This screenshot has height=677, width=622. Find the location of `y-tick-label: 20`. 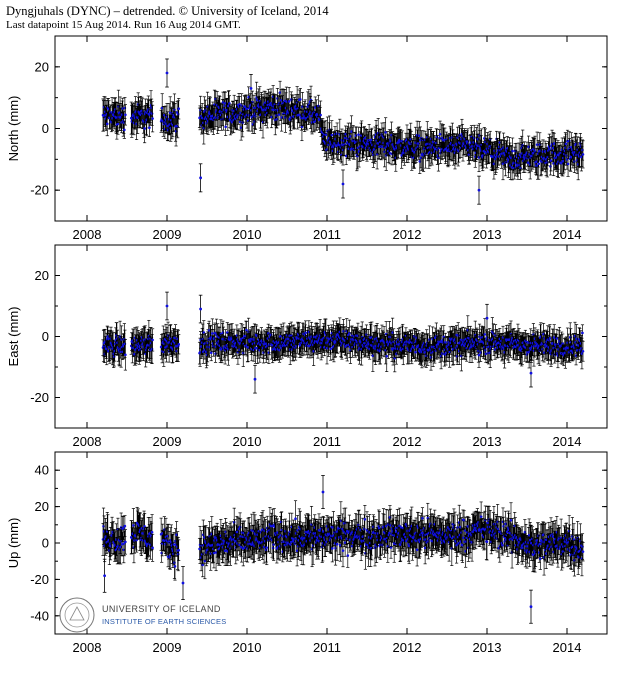

y-tick-label: 20 is located at coordinates (42, 66).